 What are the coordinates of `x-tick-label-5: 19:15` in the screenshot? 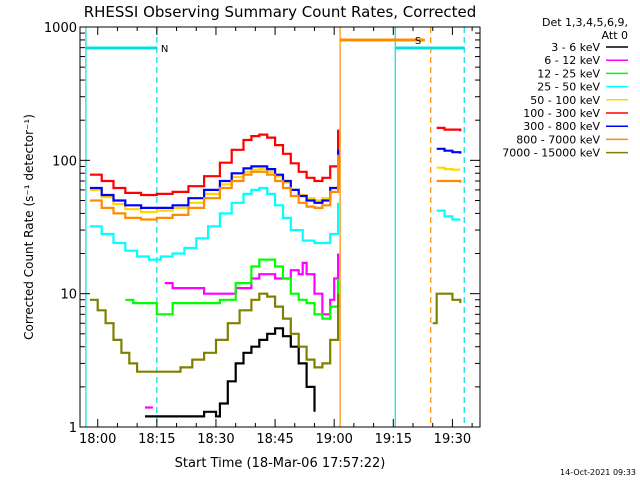 It's located at (393, 439).